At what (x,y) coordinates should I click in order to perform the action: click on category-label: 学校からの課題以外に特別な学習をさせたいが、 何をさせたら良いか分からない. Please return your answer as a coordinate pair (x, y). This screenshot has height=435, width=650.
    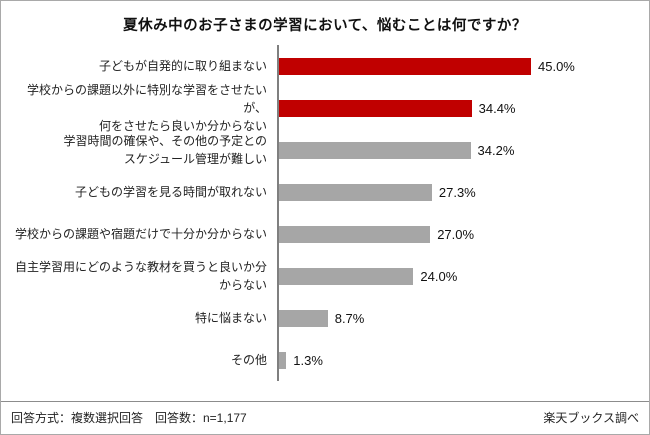
    Looking at the image, I should click on (146, 108).